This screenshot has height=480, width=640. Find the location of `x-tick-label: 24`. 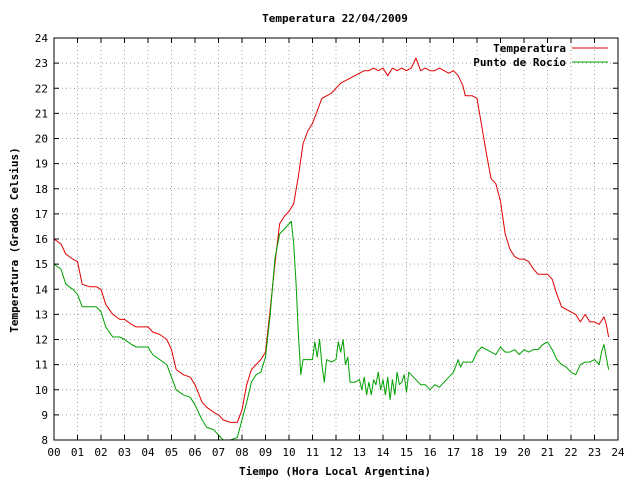

x-tick-label: 24 is located at coordinates (618, 452).